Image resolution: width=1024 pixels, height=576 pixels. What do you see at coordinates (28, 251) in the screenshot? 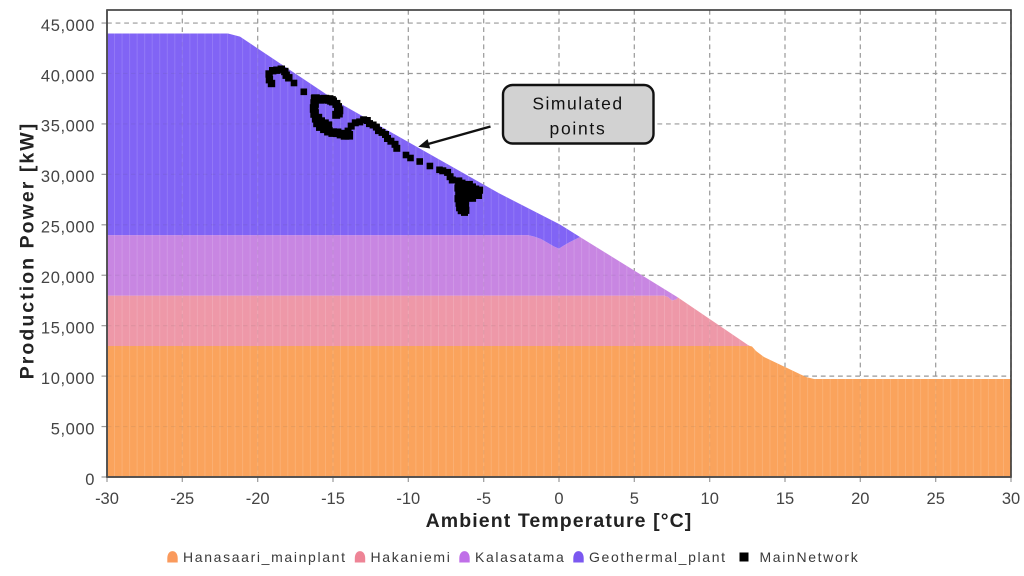
I see `svg-text: Production Power [kW]` at bounding box center [28, 251].